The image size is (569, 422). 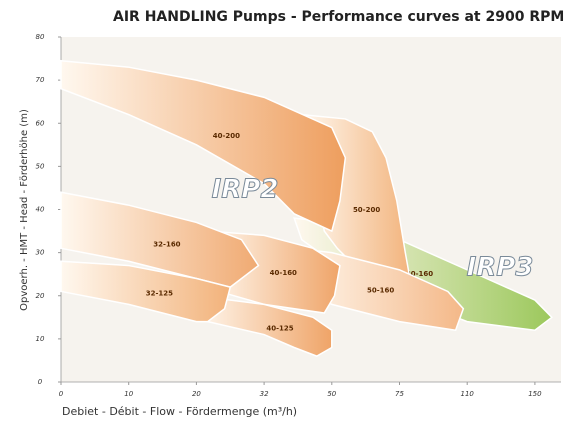 I want to click on region-label: 40-200, so click(x=226, y=136).